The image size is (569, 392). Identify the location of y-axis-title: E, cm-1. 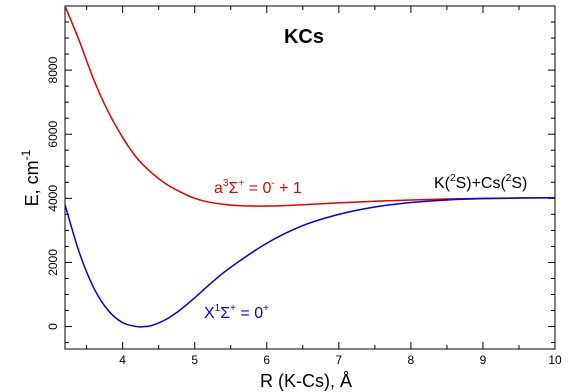
(30, 177).